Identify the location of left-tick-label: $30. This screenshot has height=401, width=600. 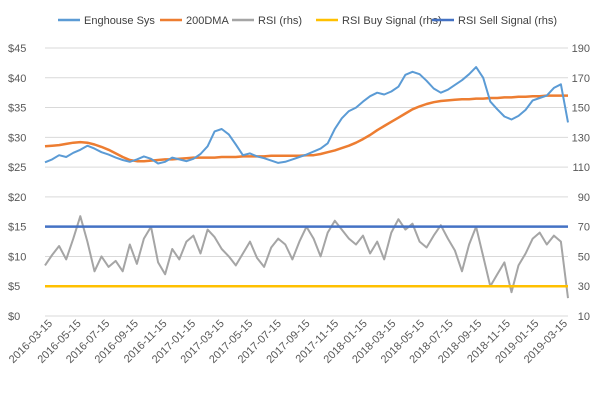
(17, 138).